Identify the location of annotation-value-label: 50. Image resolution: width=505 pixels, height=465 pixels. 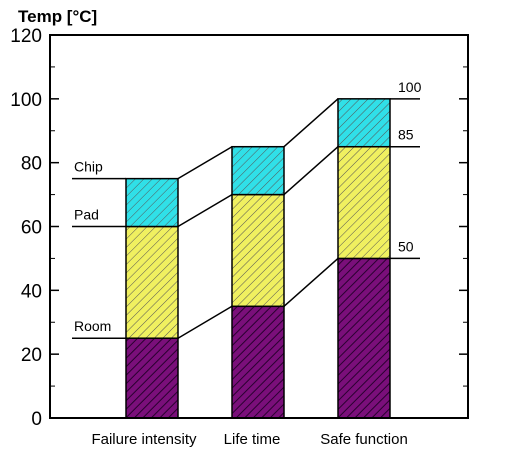
(406, 246).